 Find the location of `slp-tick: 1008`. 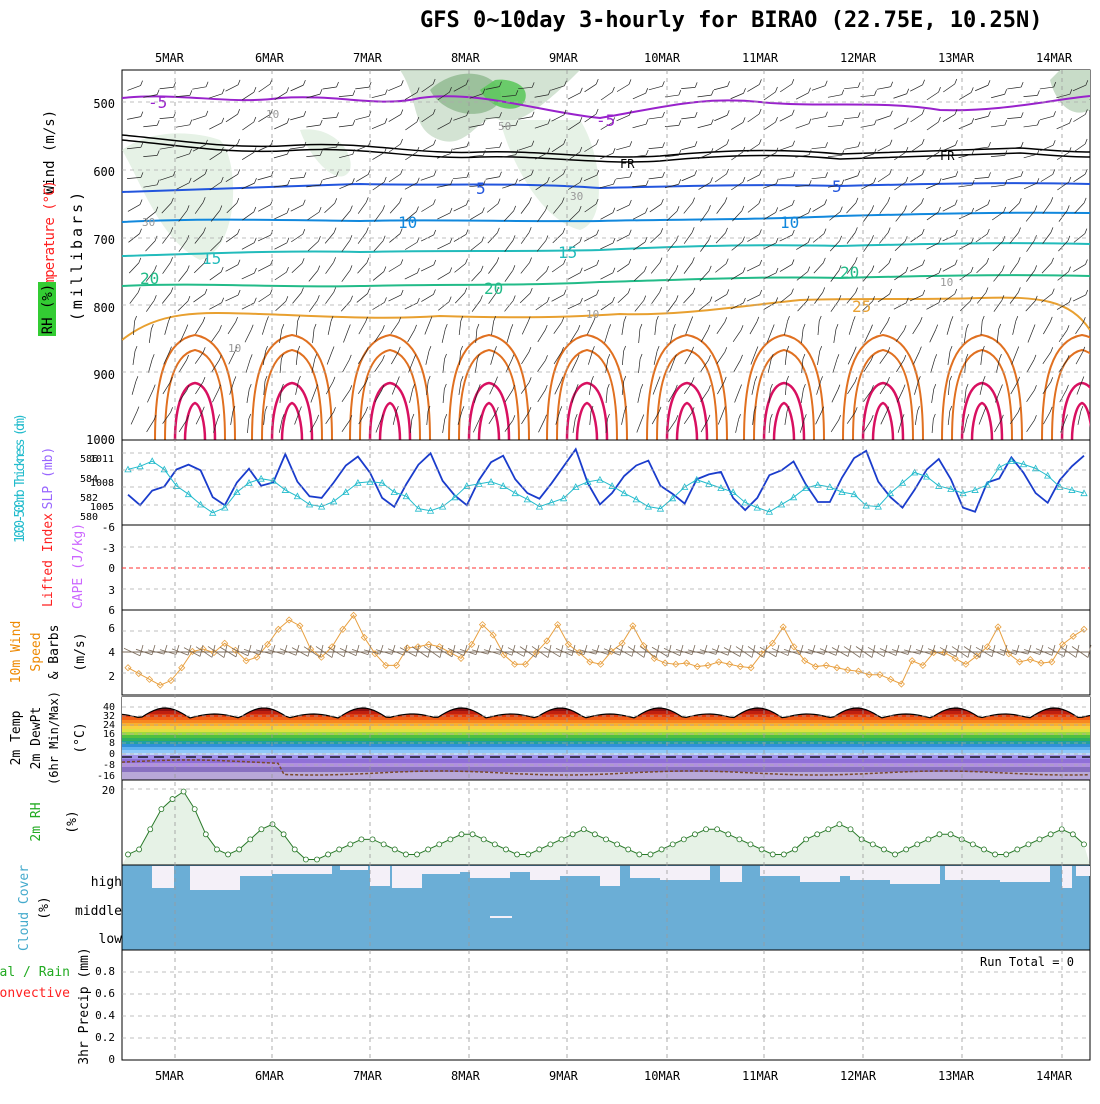

slp-tick: 1008 is located at coordinates (102, 483).